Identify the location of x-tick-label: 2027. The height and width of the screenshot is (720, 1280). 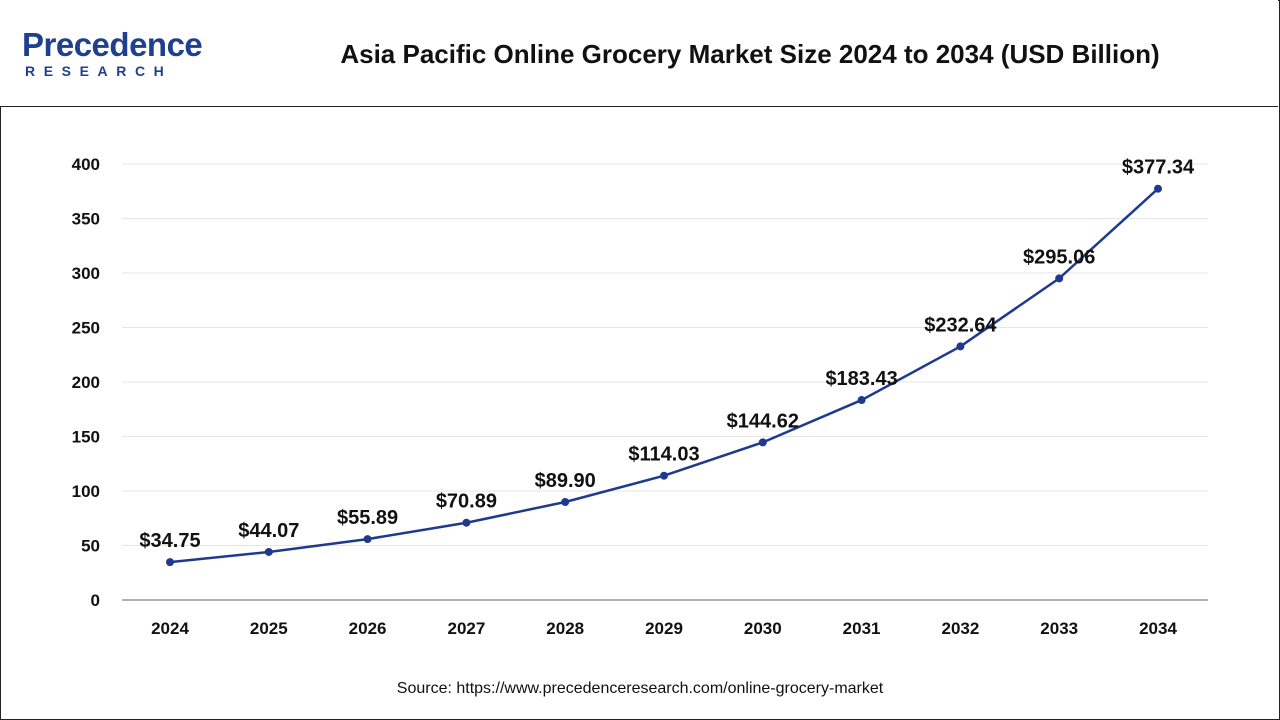
(466, 628).